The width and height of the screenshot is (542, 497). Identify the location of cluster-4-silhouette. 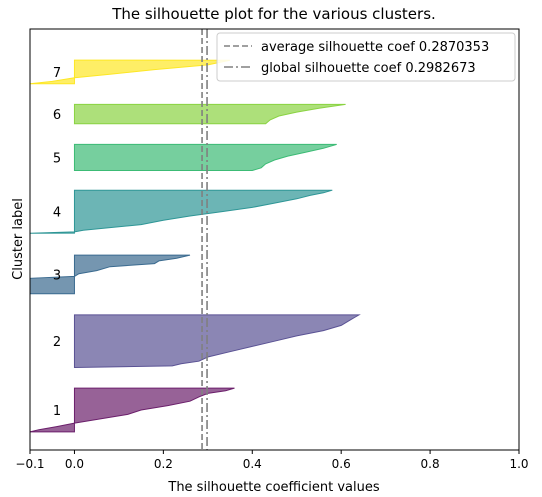
(181, 211).